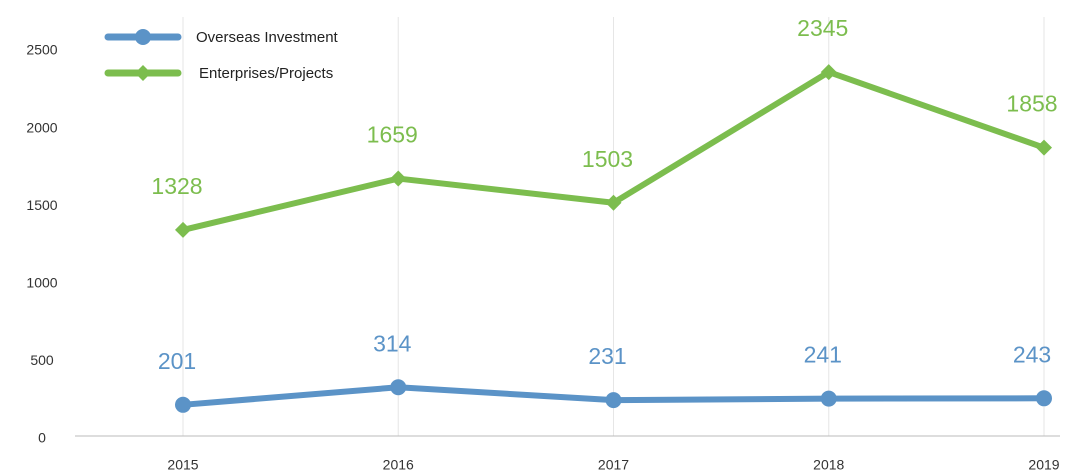 The image size is (1069, 474). I want to click on data-label: 1659, so click(392, 135).